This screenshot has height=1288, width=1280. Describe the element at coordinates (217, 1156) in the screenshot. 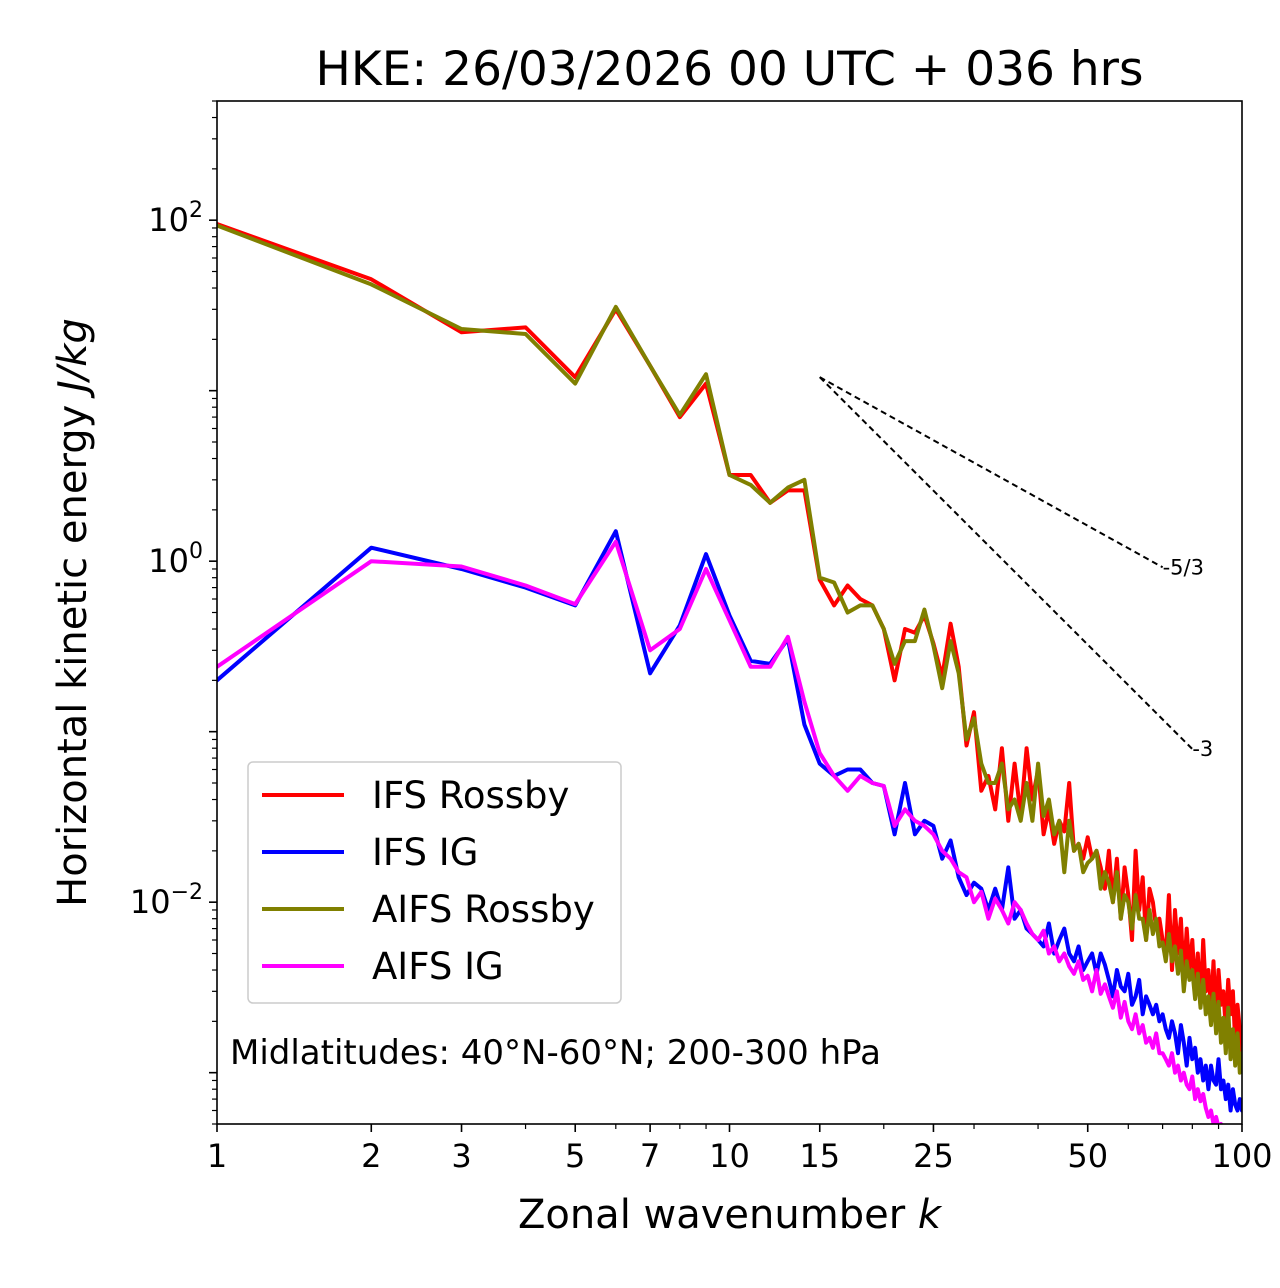

I see `x-tick-label-1: 1` at that location.